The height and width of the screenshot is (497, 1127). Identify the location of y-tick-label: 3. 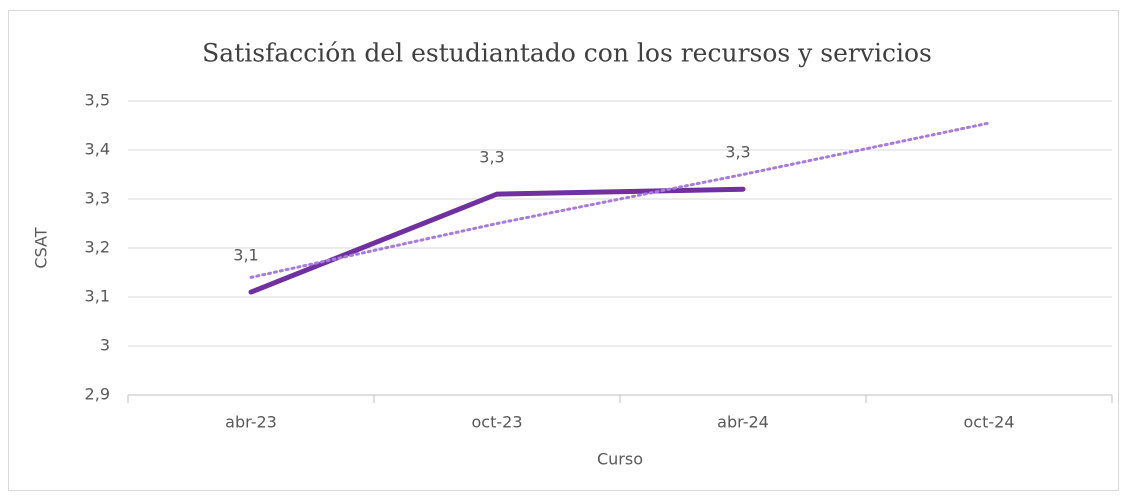
(105, 345).